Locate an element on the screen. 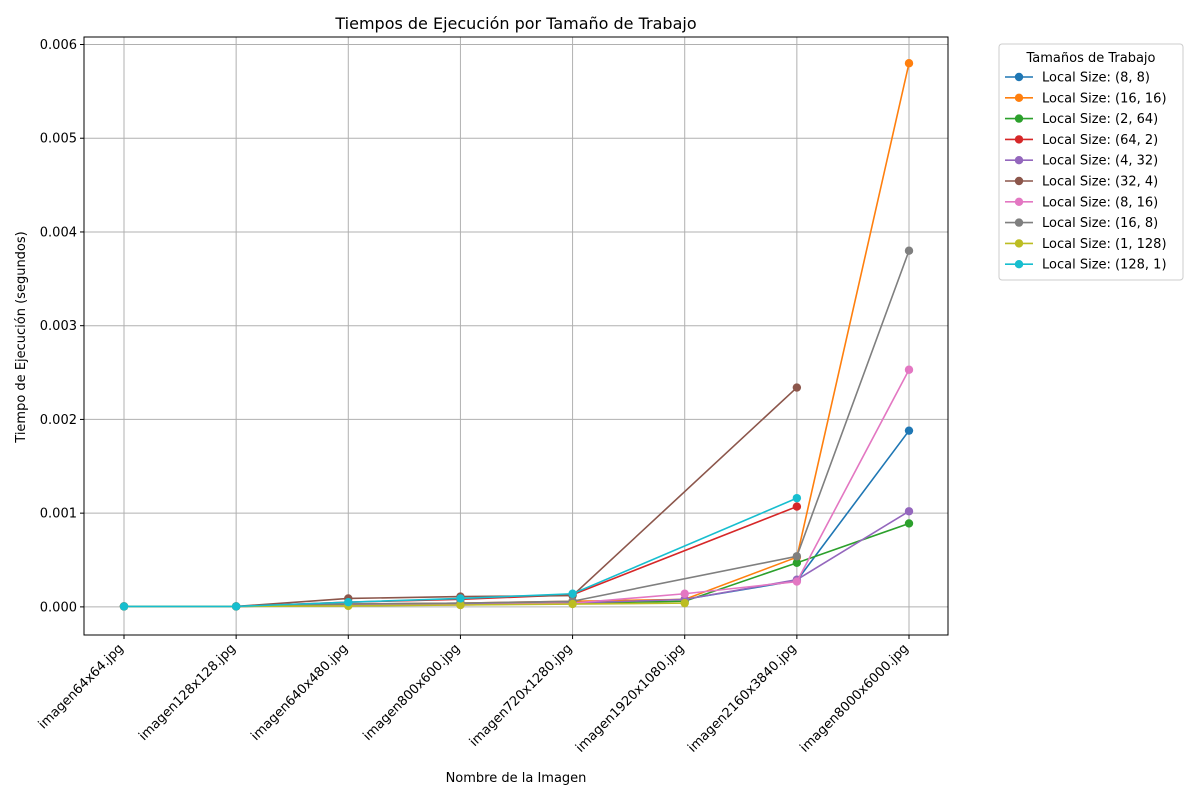 The image size is (1200, 800). x-tick-label: imagen2160x3840.jpg is located at coordinates (742, 698).